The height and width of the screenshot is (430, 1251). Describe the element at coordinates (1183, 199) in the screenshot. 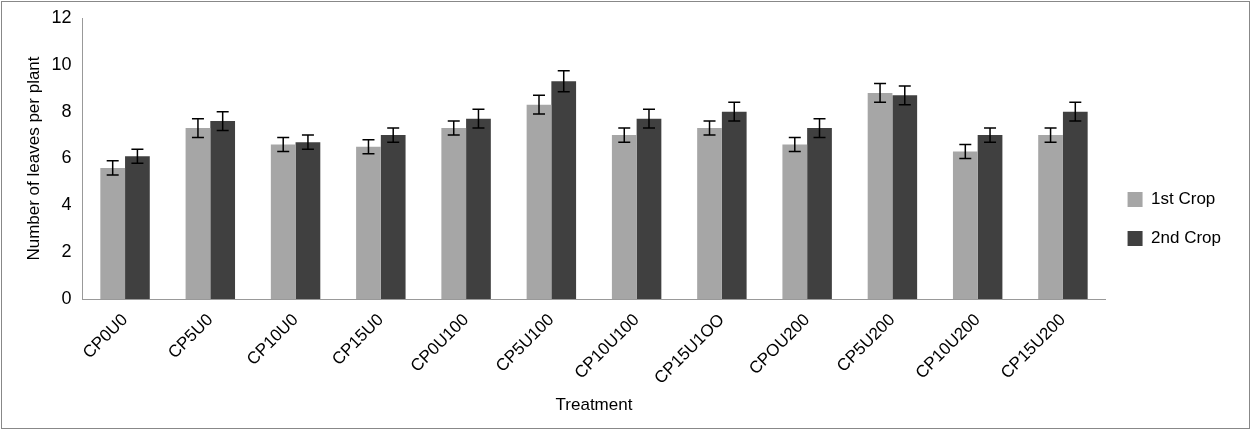

I see `legend-label: 1st Crop` at that location.